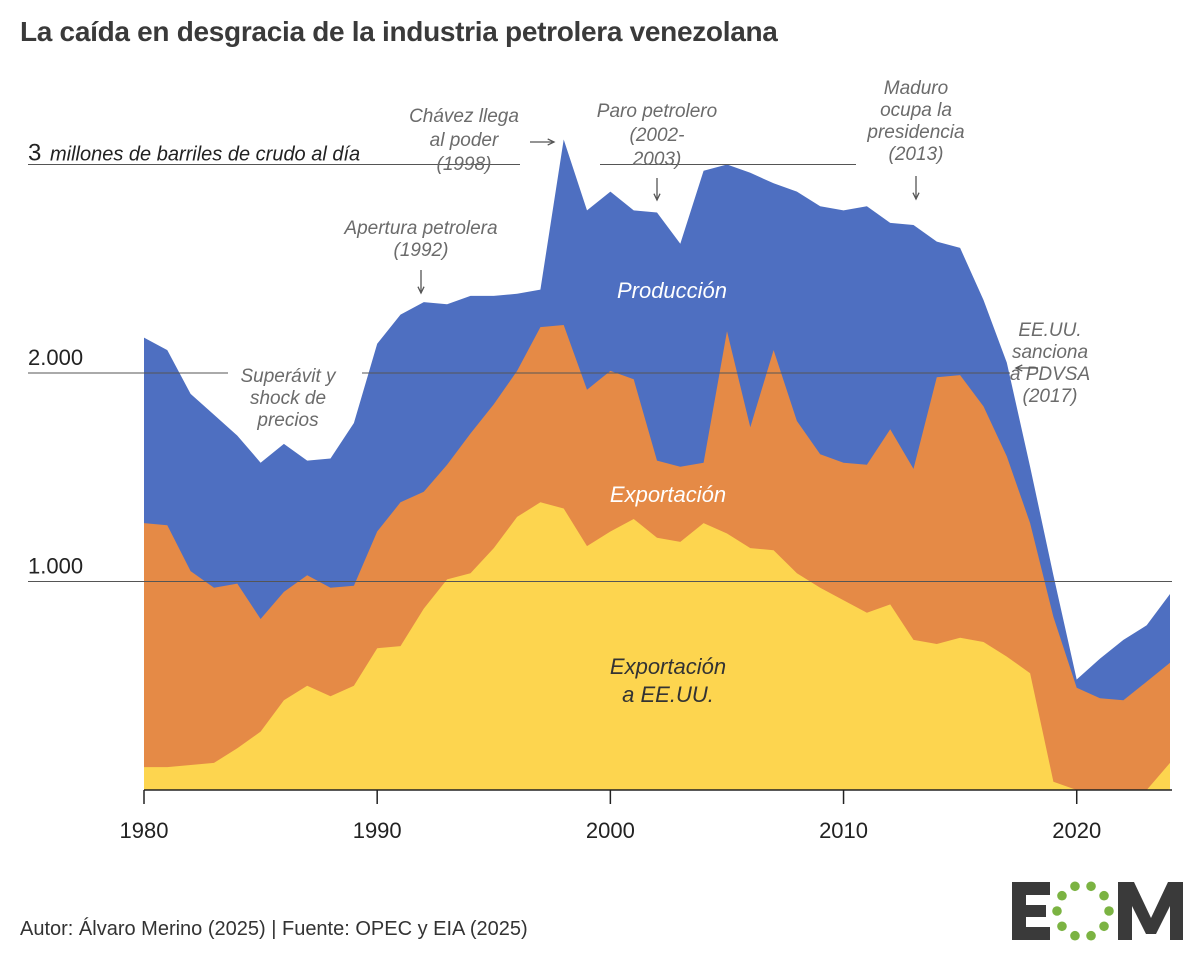 This screenshot has width=1200, height=957. Describe the element at coordinates (421, 290) in the screenshot. I see `annotation-apertura-arrow-head` at that location.